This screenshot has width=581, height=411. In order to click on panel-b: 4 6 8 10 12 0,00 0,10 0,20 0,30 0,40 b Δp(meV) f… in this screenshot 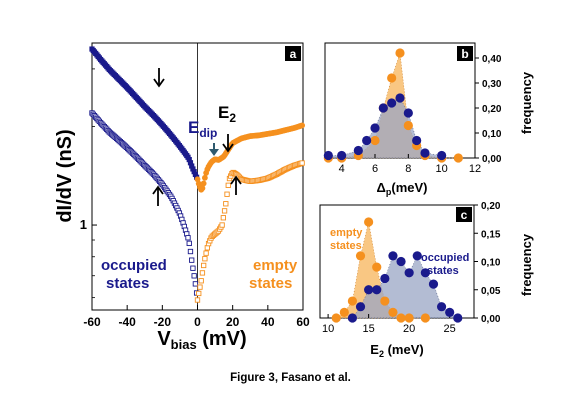, I will do `click(428, 119)`.